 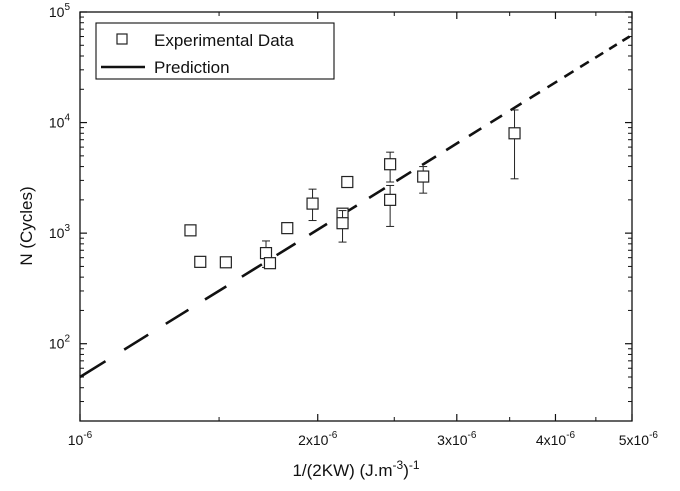 What do you see at coordinates (556, 439) in the screenshot?
I see `x-tick-label: 4x10⁻⁶` at bounding box center [556, 439].